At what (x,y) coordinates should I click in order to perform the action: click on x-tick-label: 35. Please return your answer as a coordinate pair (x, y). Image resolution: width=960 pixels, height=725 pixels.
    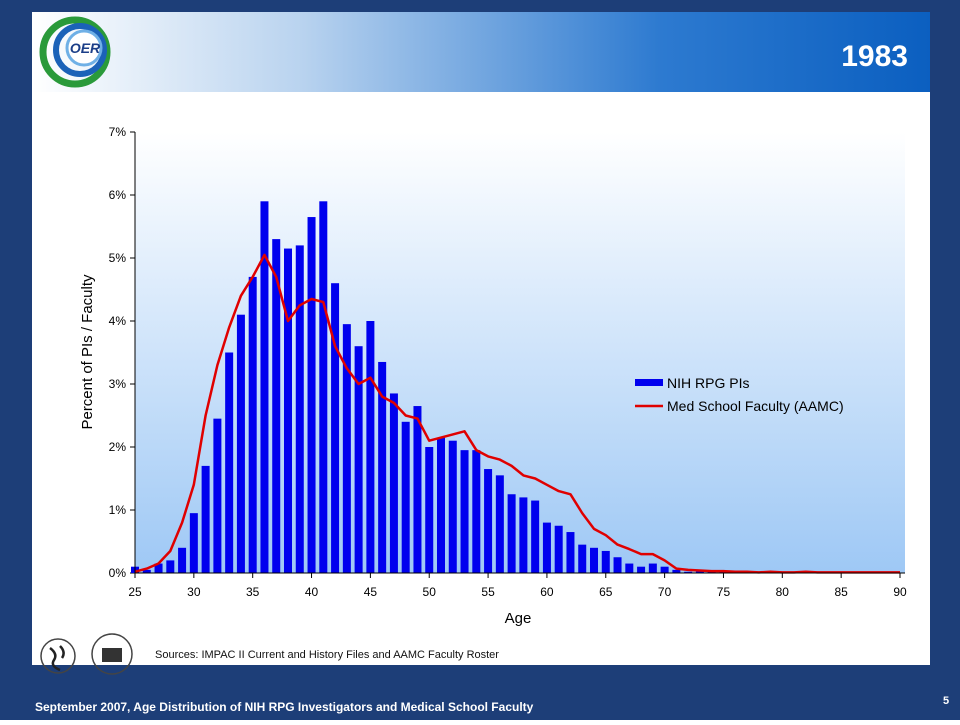
    Looking at the image, I should click on (253, 592).